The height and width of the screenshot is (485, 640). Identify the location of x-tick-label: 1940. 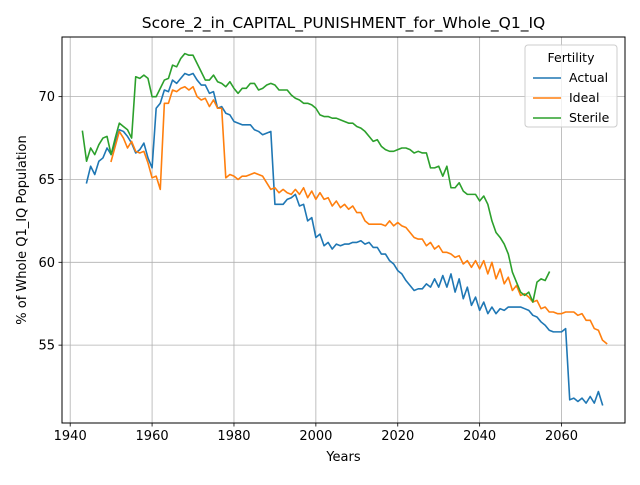
(70, 436).